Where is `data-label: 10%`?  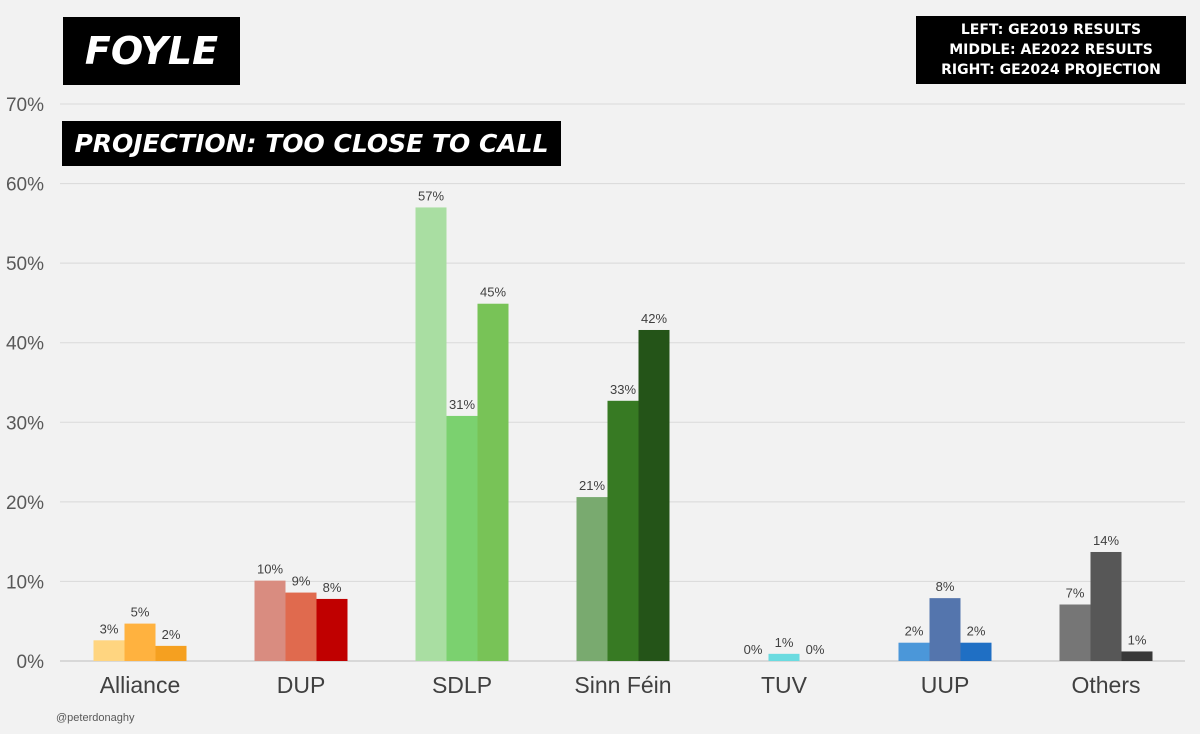 data-label: 10% is located at coordinates (270, 569).